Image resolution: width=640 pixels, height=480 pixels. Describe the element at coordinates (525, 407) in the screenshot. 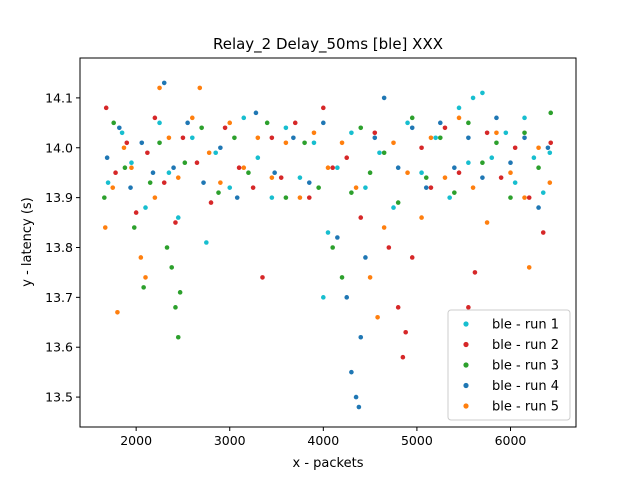

I see `legend-label-run-5: ble - run 5` at that location.